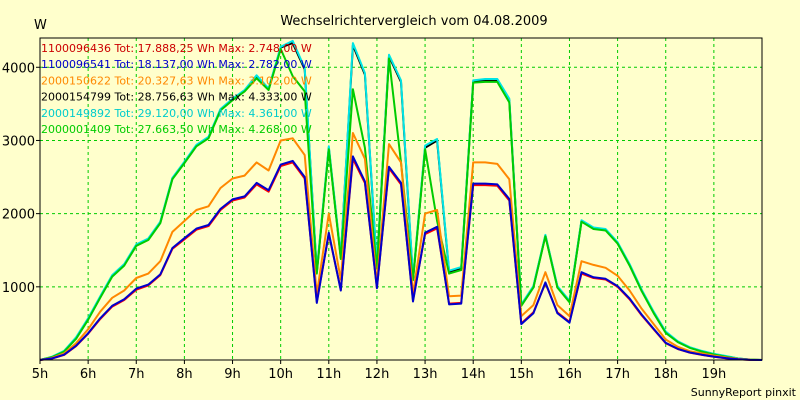 The image size is (800, 400). What do you see at coordinates (184, 374) in the screenshot?
I see `x-tick-label: 8h` at bounding box center [184, 374].